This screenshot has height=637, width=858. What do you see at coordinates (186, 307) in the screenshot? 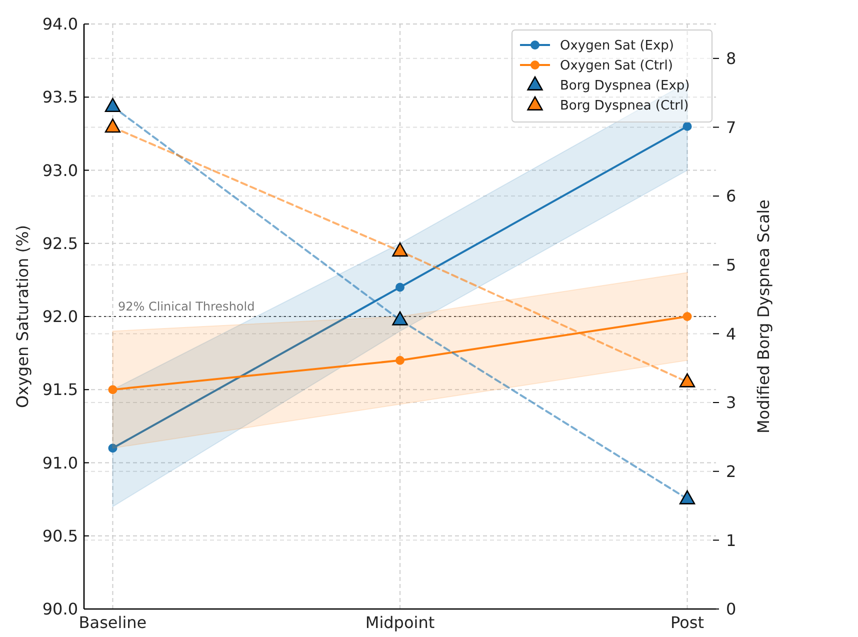
I see `ref-line-label: 92% Clinical Threshold` at bounding box center [186, 307].